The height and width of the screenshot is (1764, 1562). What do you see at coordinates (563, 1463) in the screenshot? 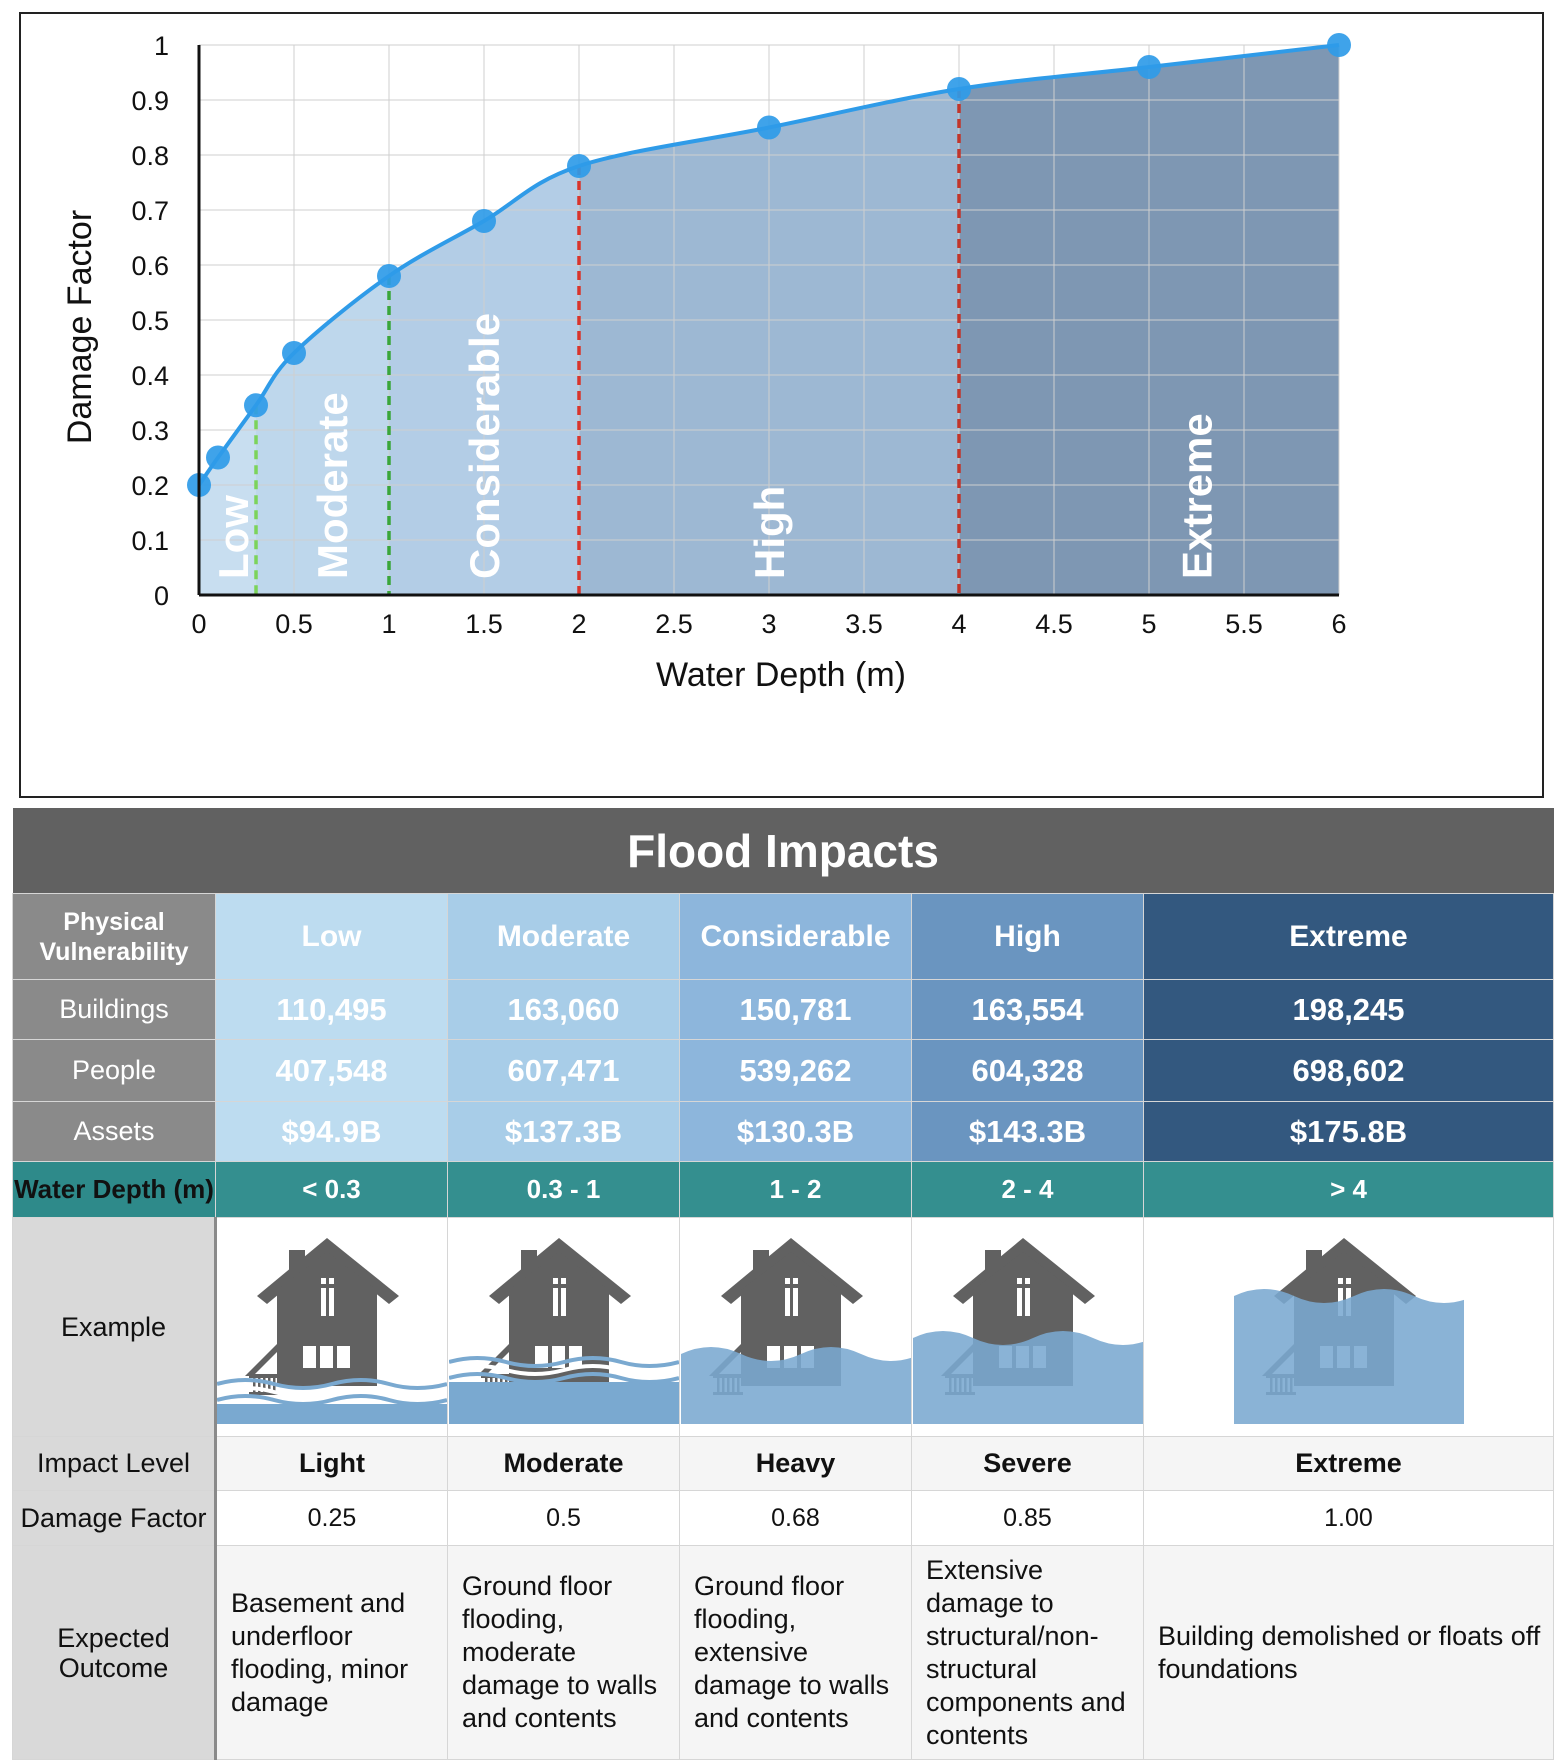
I see `impact-level-moderate: Moderate` at bounding box center [563, 1463].